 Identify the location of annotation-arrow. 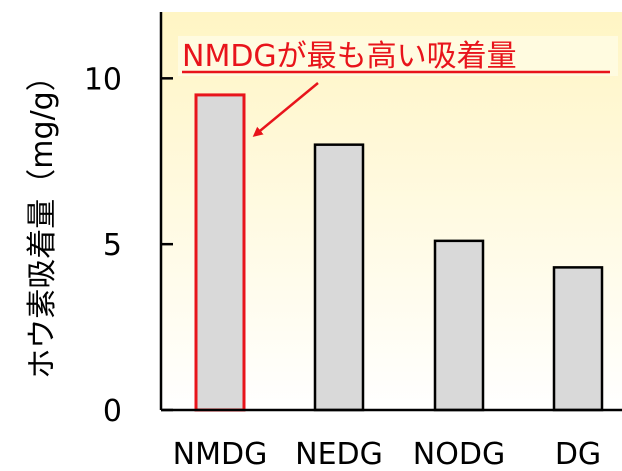
(285, 109).